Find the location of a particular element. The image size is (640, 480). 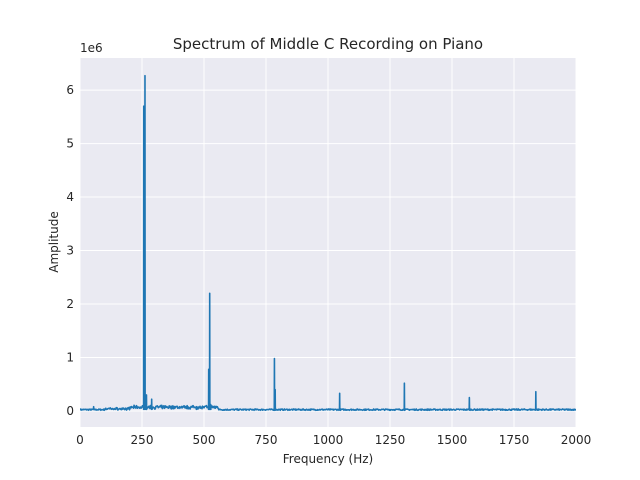

x-tick-label: 500 is located at coordinates (204, 440).